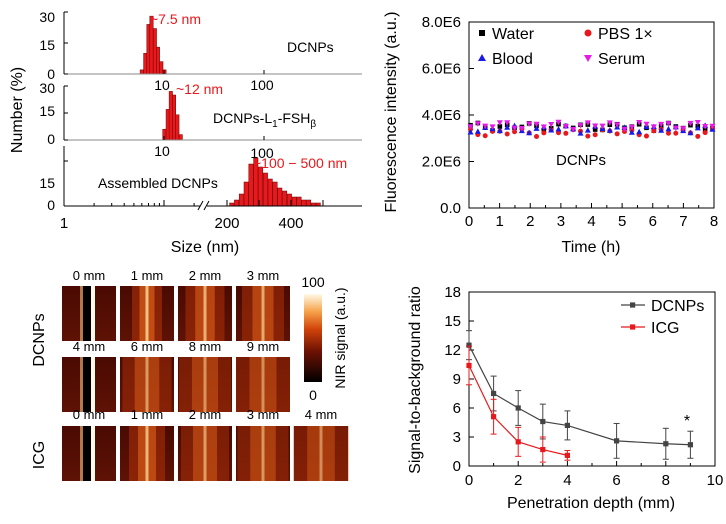  What do you see at coordinates (580, 395) in the screenshot?
I see `d-series-dcnps` at bounding box center [580, 395].